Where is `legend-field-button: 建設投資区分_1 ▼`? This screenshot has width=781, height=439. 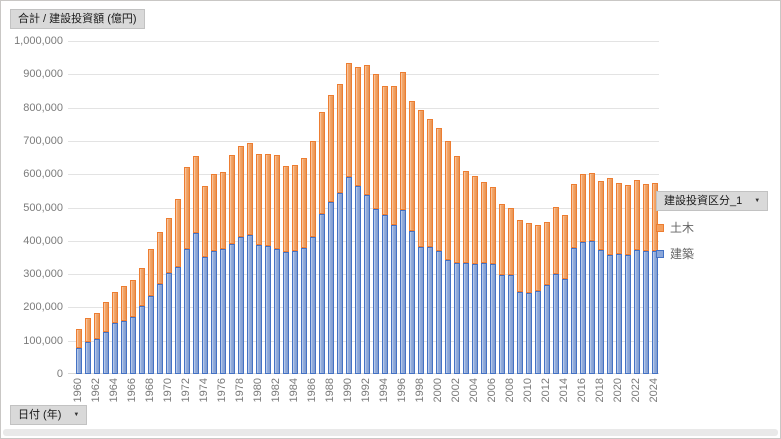 legend-field-button: 建設投資区分_1 ▼ is located at coordinates (712, 201).